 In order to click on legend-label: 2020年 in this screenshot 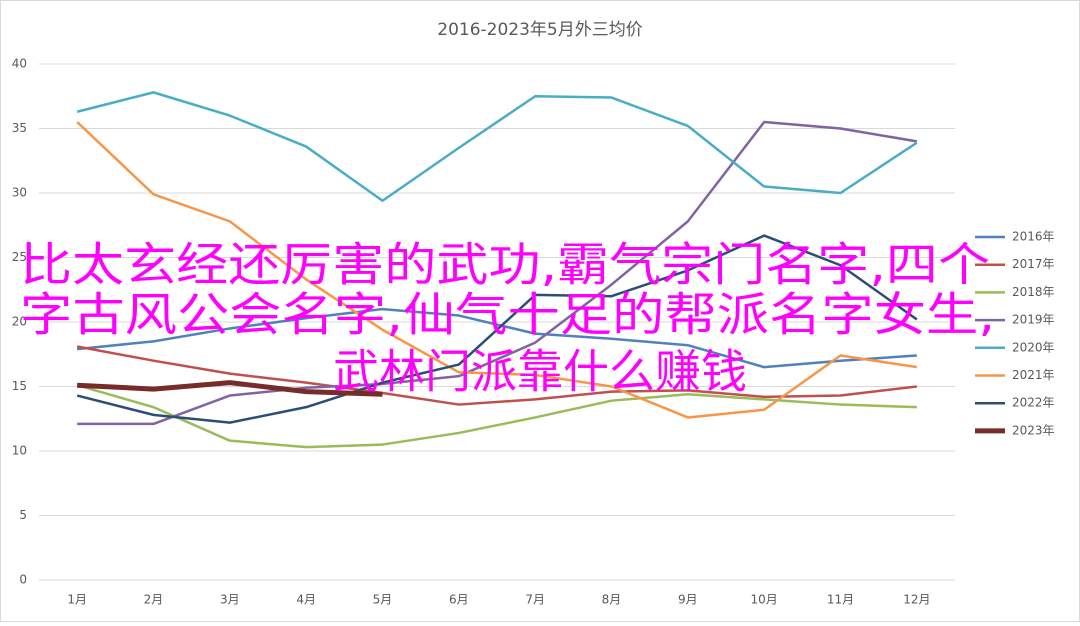, I will do `click(1033, 347)`.